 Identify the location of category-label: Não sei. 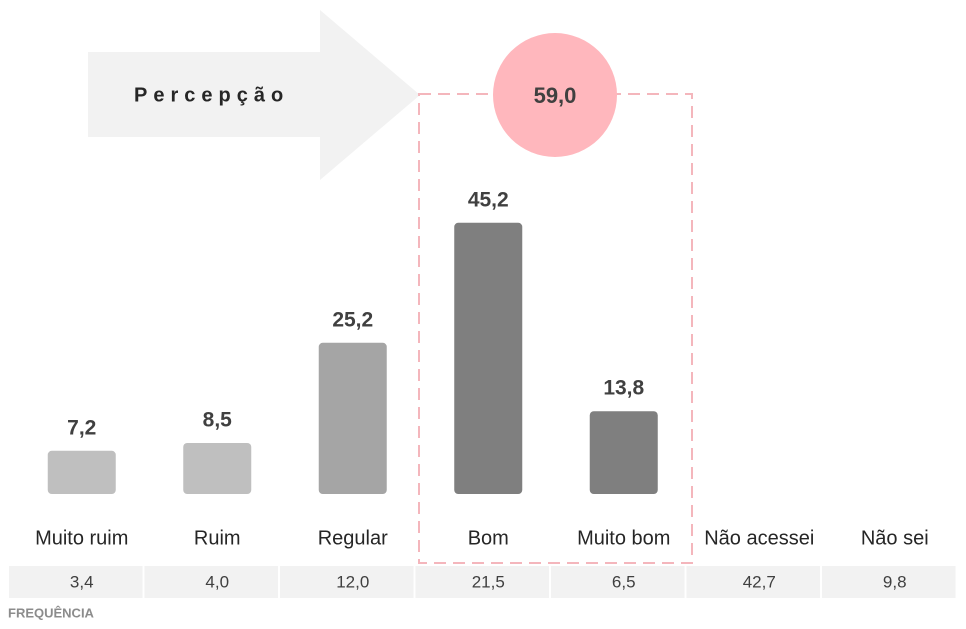
(895, 538).